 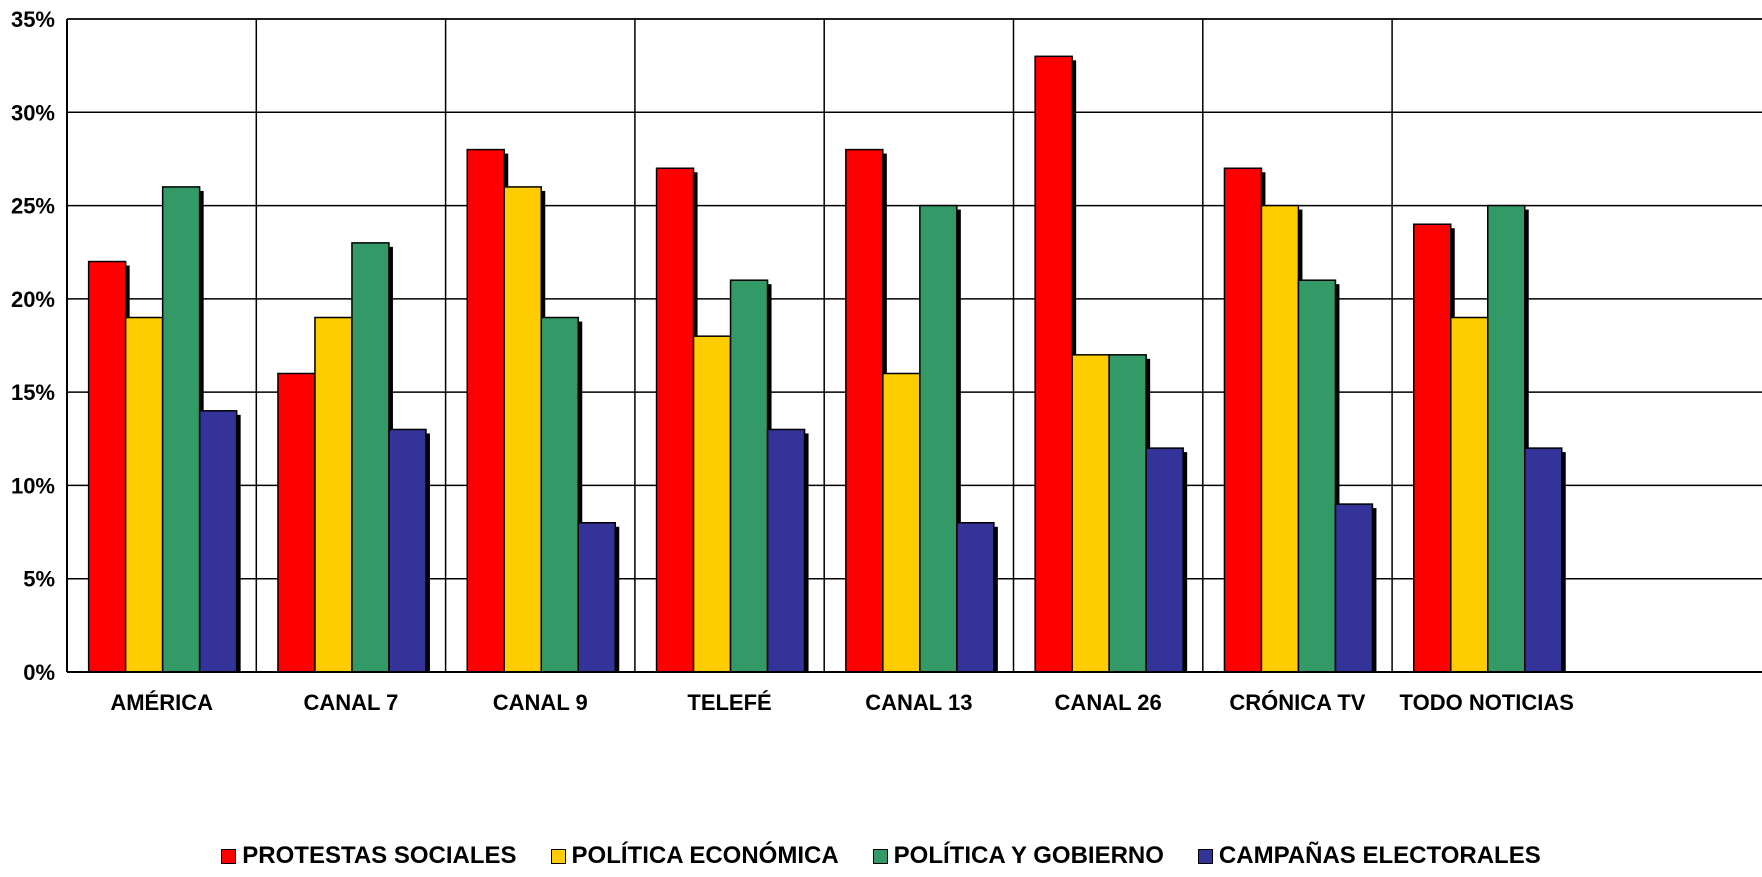 I want to click on legend-label: POLÍTICA Y GOBIERNO, so click(x=1028, y=855).